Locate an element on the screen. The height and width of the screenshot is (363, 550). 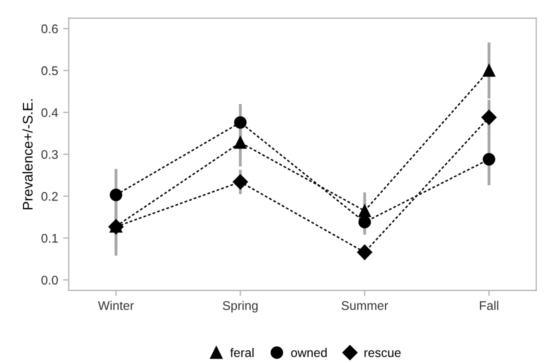
legend-label: rescue is located at coordinates (382, 354).